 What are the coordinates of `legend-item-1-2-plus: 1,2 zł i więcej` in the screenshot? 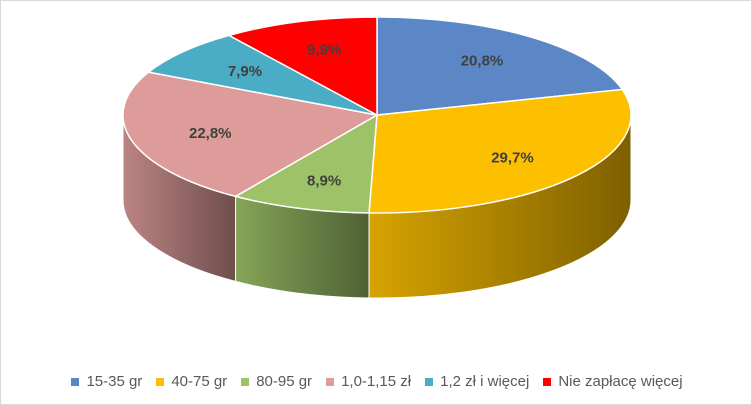 It's located at (477, 381).